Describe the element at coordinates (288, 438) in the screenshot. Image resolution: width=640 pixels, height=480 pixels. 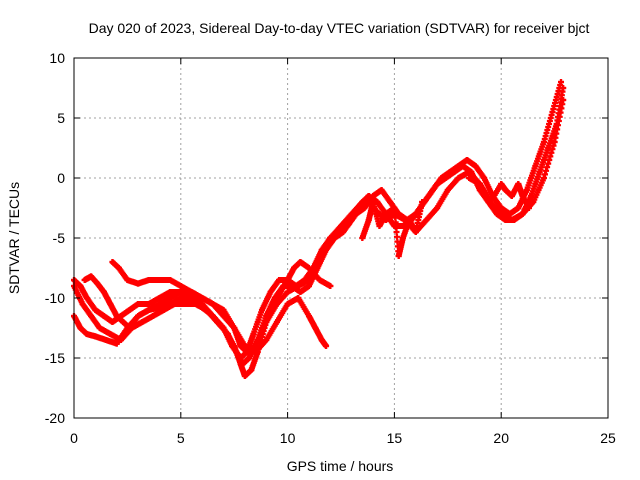
I see `x-tick-label: 10` at that location.